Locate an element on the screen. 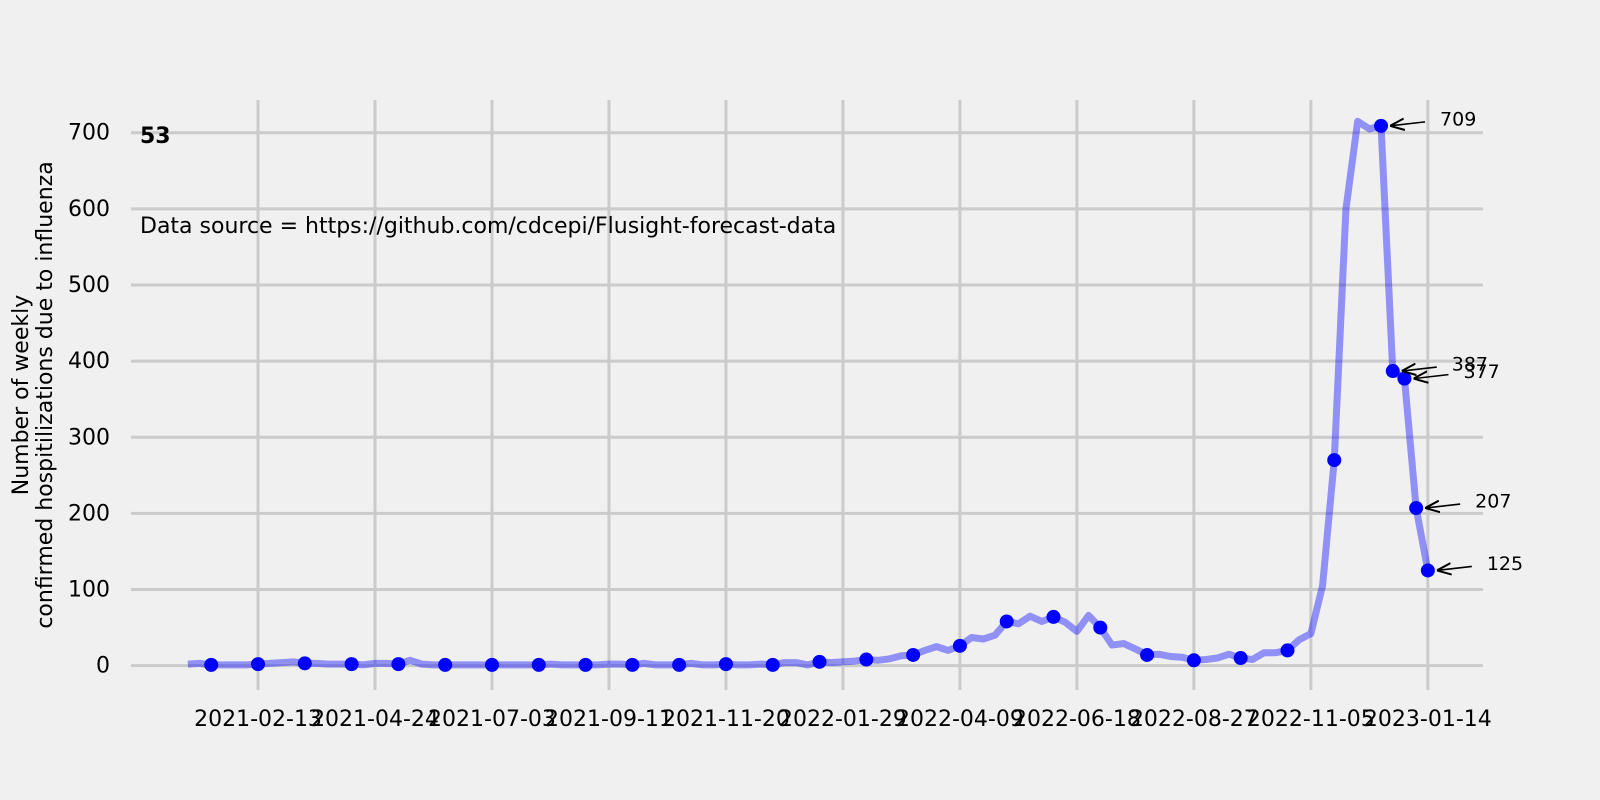 This screenshot has height=800, width=1600. x-tick-label: 2021-02-13 is located at coordinates (258, 719).